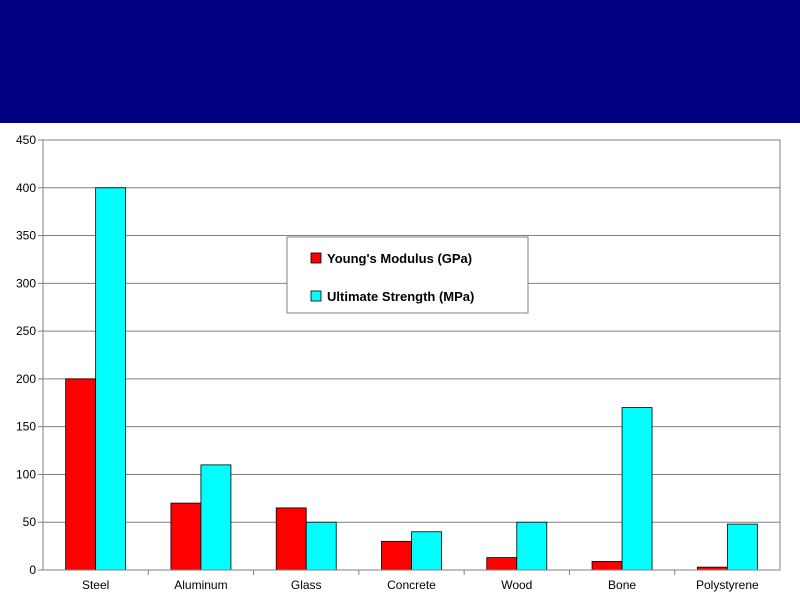  What do you see at coordinates (316, 296) in the screenshot?
I see `legend-swatch-ultimate-strength` at bounding box center [316, 296].